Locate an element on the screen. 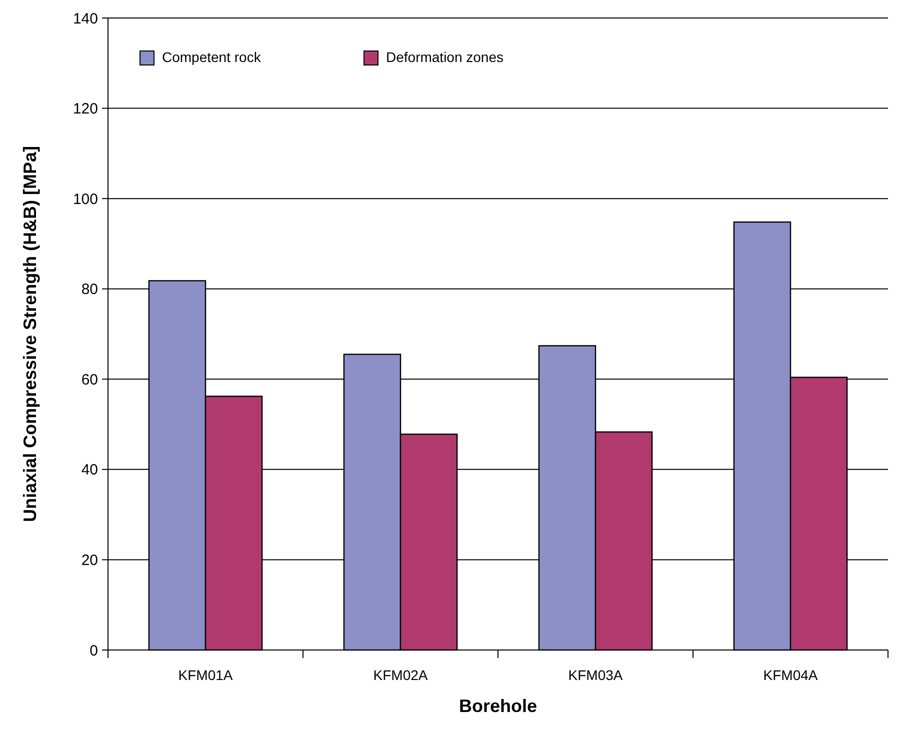  y-tick-label: 40 is located at coordinates (89, 470).